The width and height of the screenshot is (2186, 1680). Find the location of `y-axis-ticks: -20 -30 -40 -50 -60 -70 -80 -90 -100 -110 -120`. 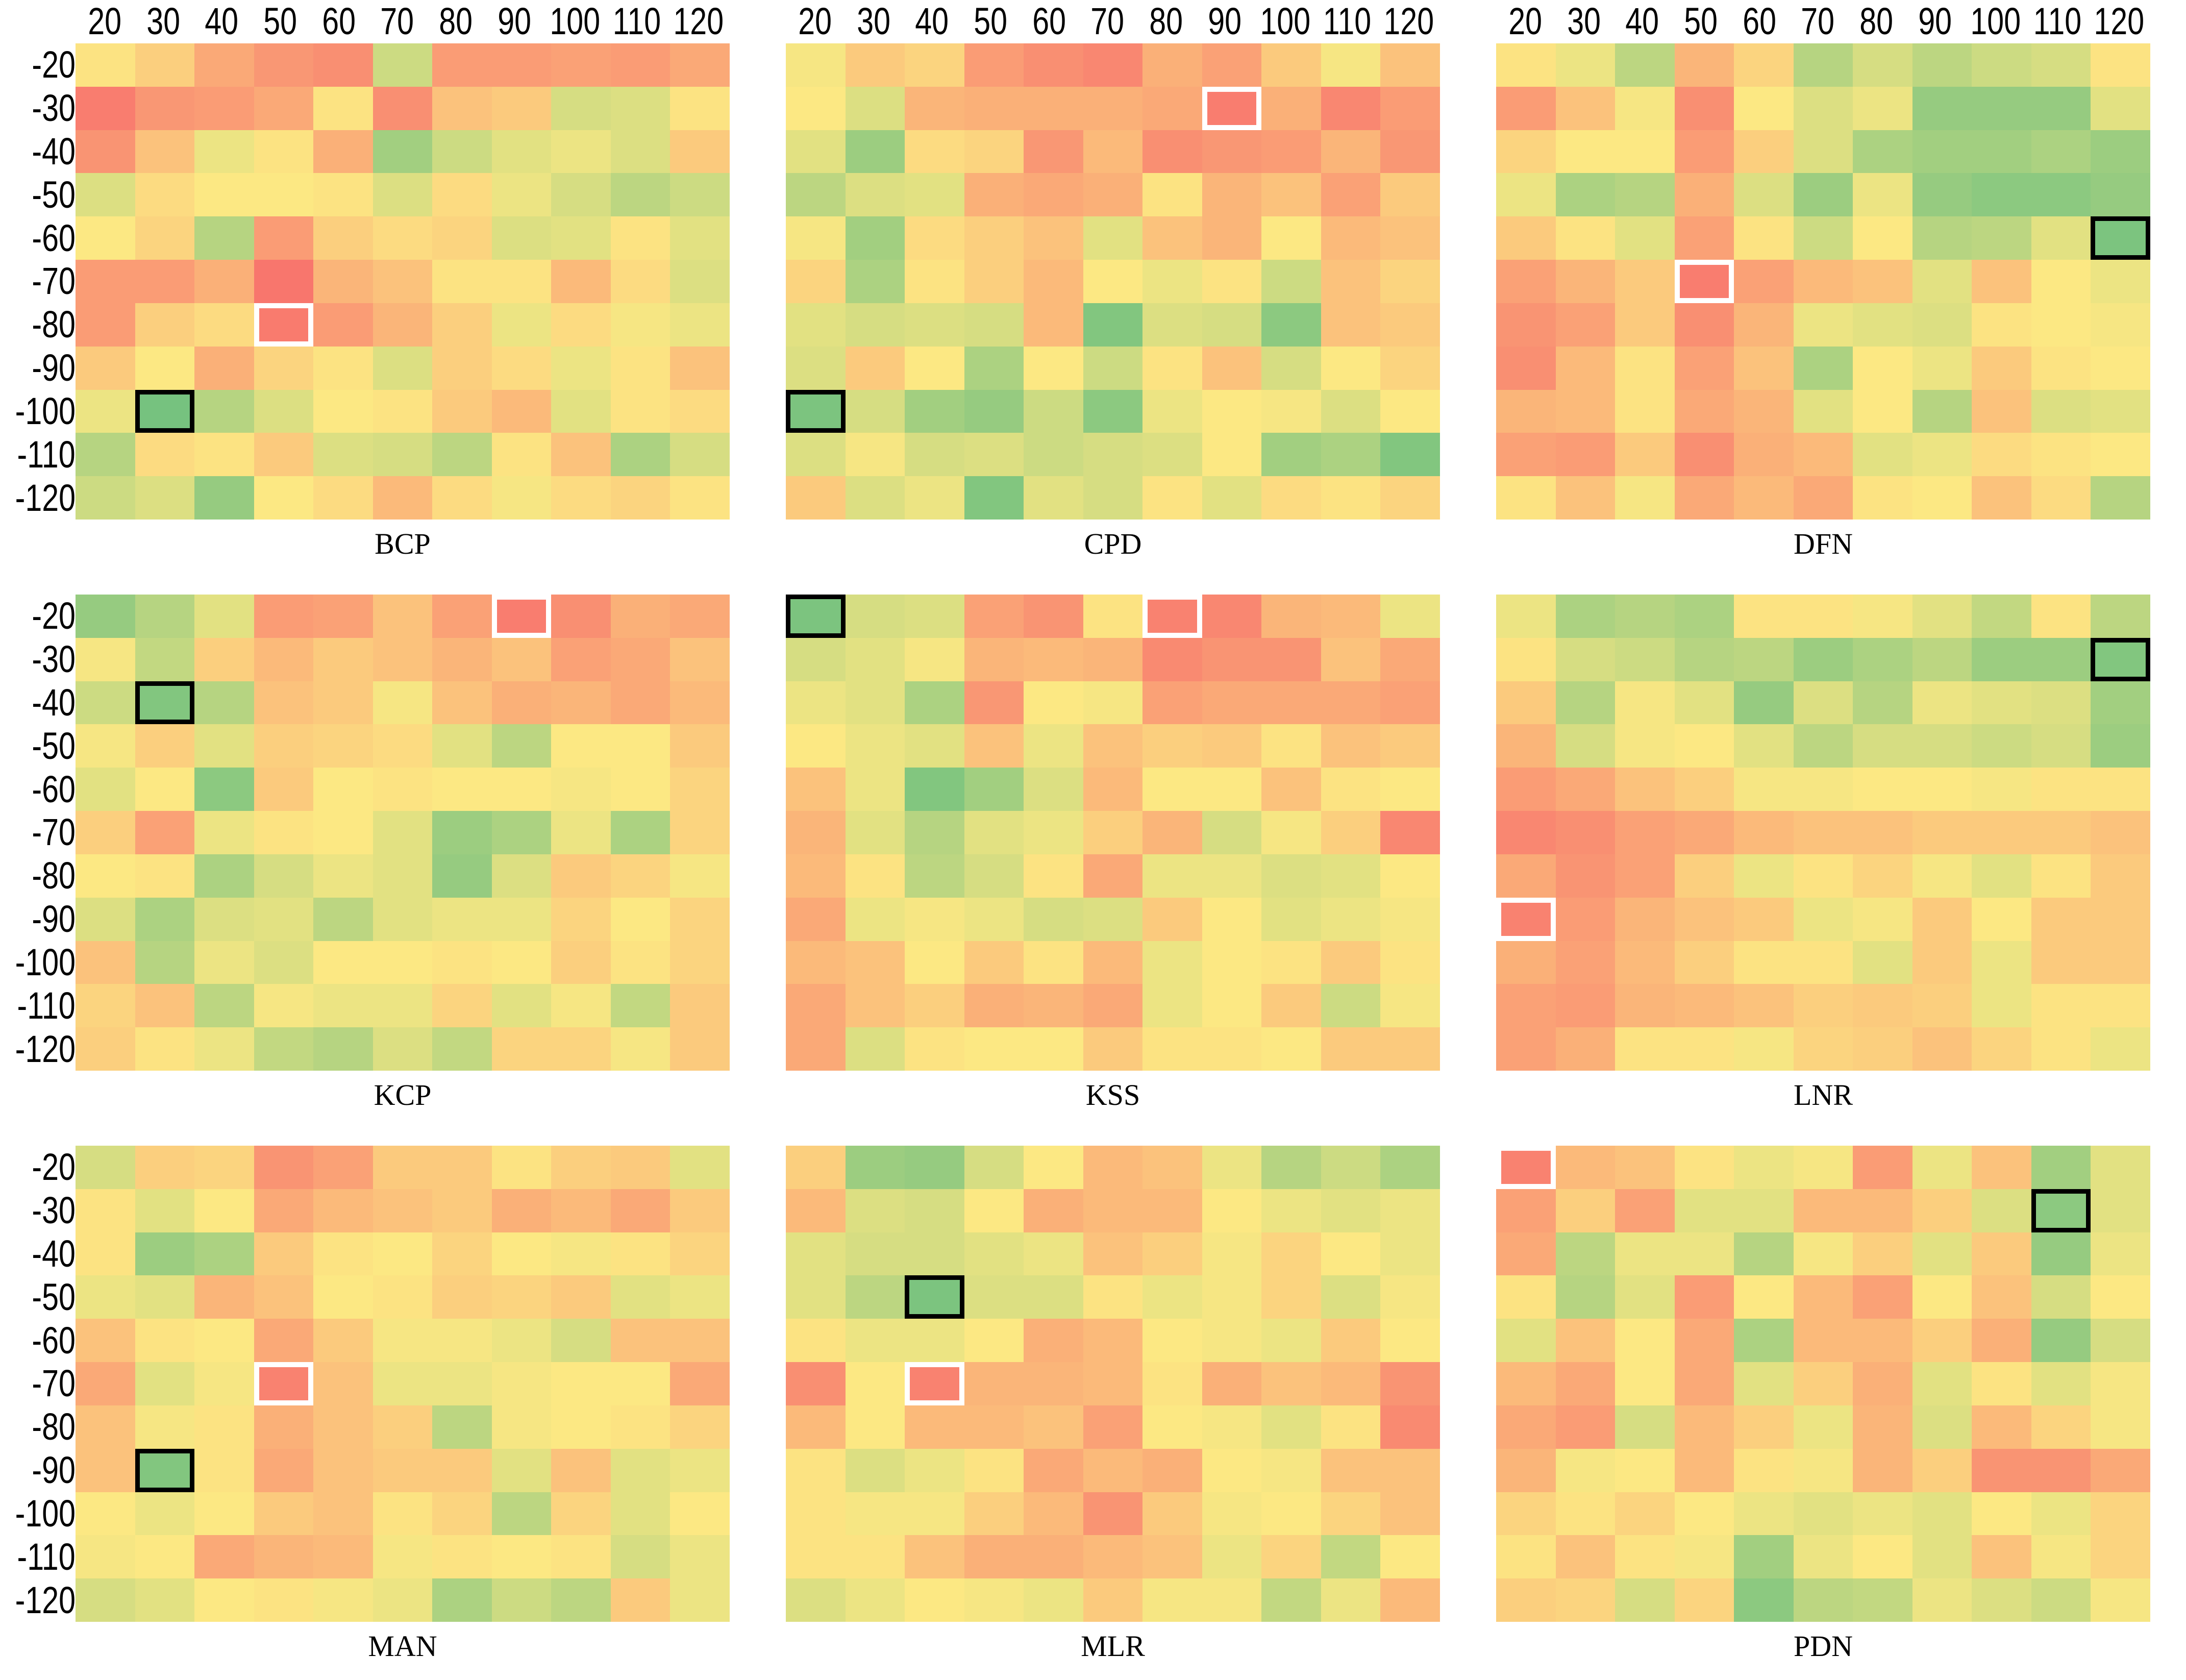

y-axis-ticks: -20 -30 -40 -50 -60 -70 -80 -90 -100 -110 -120 is located at coordinates (38, 833).